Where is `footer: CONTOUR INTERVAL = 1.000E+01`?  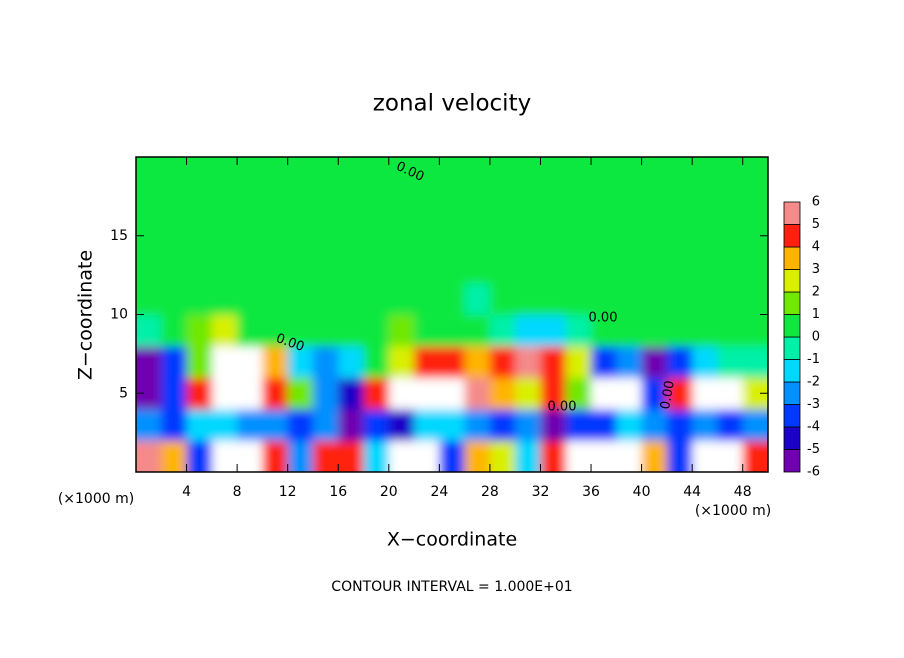
footer: CONTOUR INTERVAL = 1.000E+01 is located at coordinates (451, 587).